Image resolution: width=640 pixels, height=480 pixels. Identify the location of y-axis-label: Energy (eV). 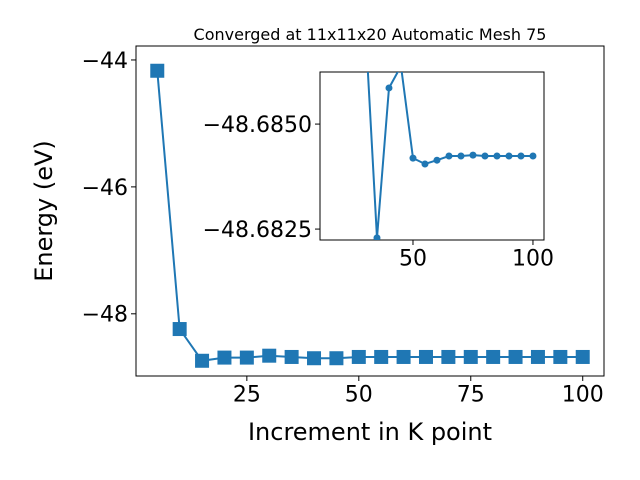
(44, 211).